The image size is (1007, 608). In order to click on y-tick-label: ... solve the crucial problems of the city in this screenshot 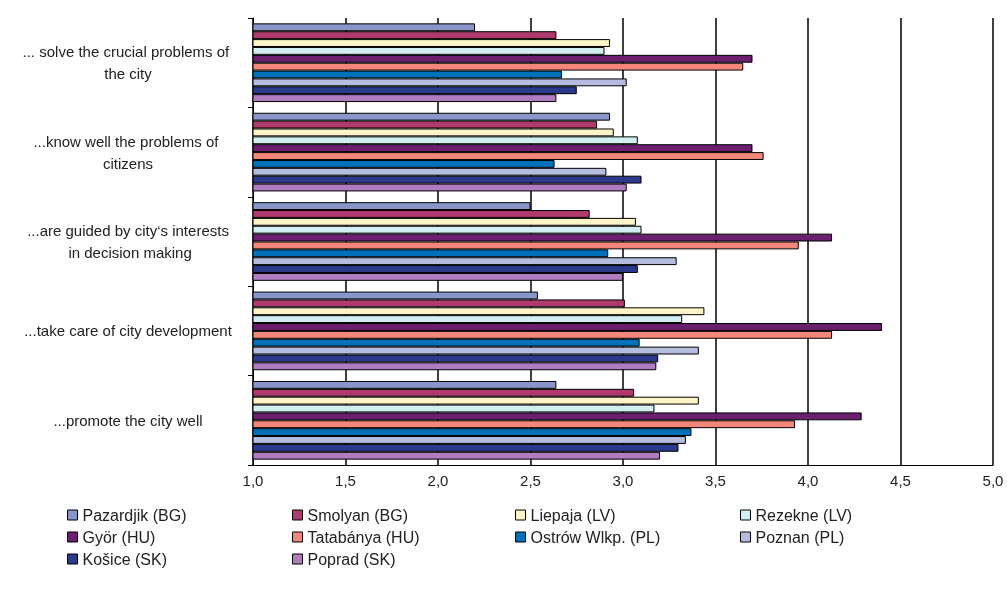, I will do `click(128, 63)`.